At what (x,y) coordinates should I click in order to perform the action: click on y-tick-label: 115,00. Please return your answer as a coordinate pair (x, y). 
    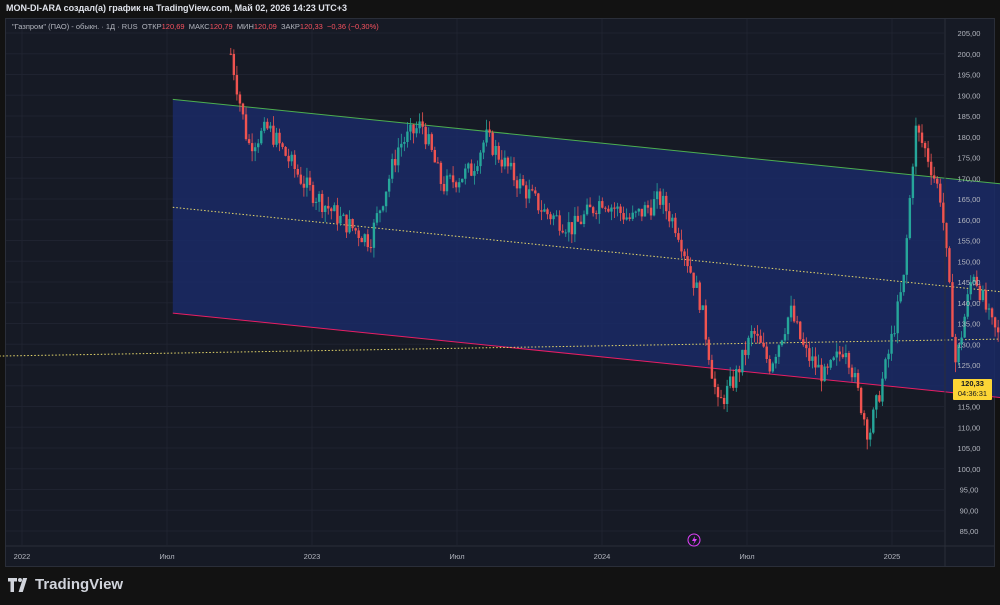
    Looking at the image, I should click on (969, 407).